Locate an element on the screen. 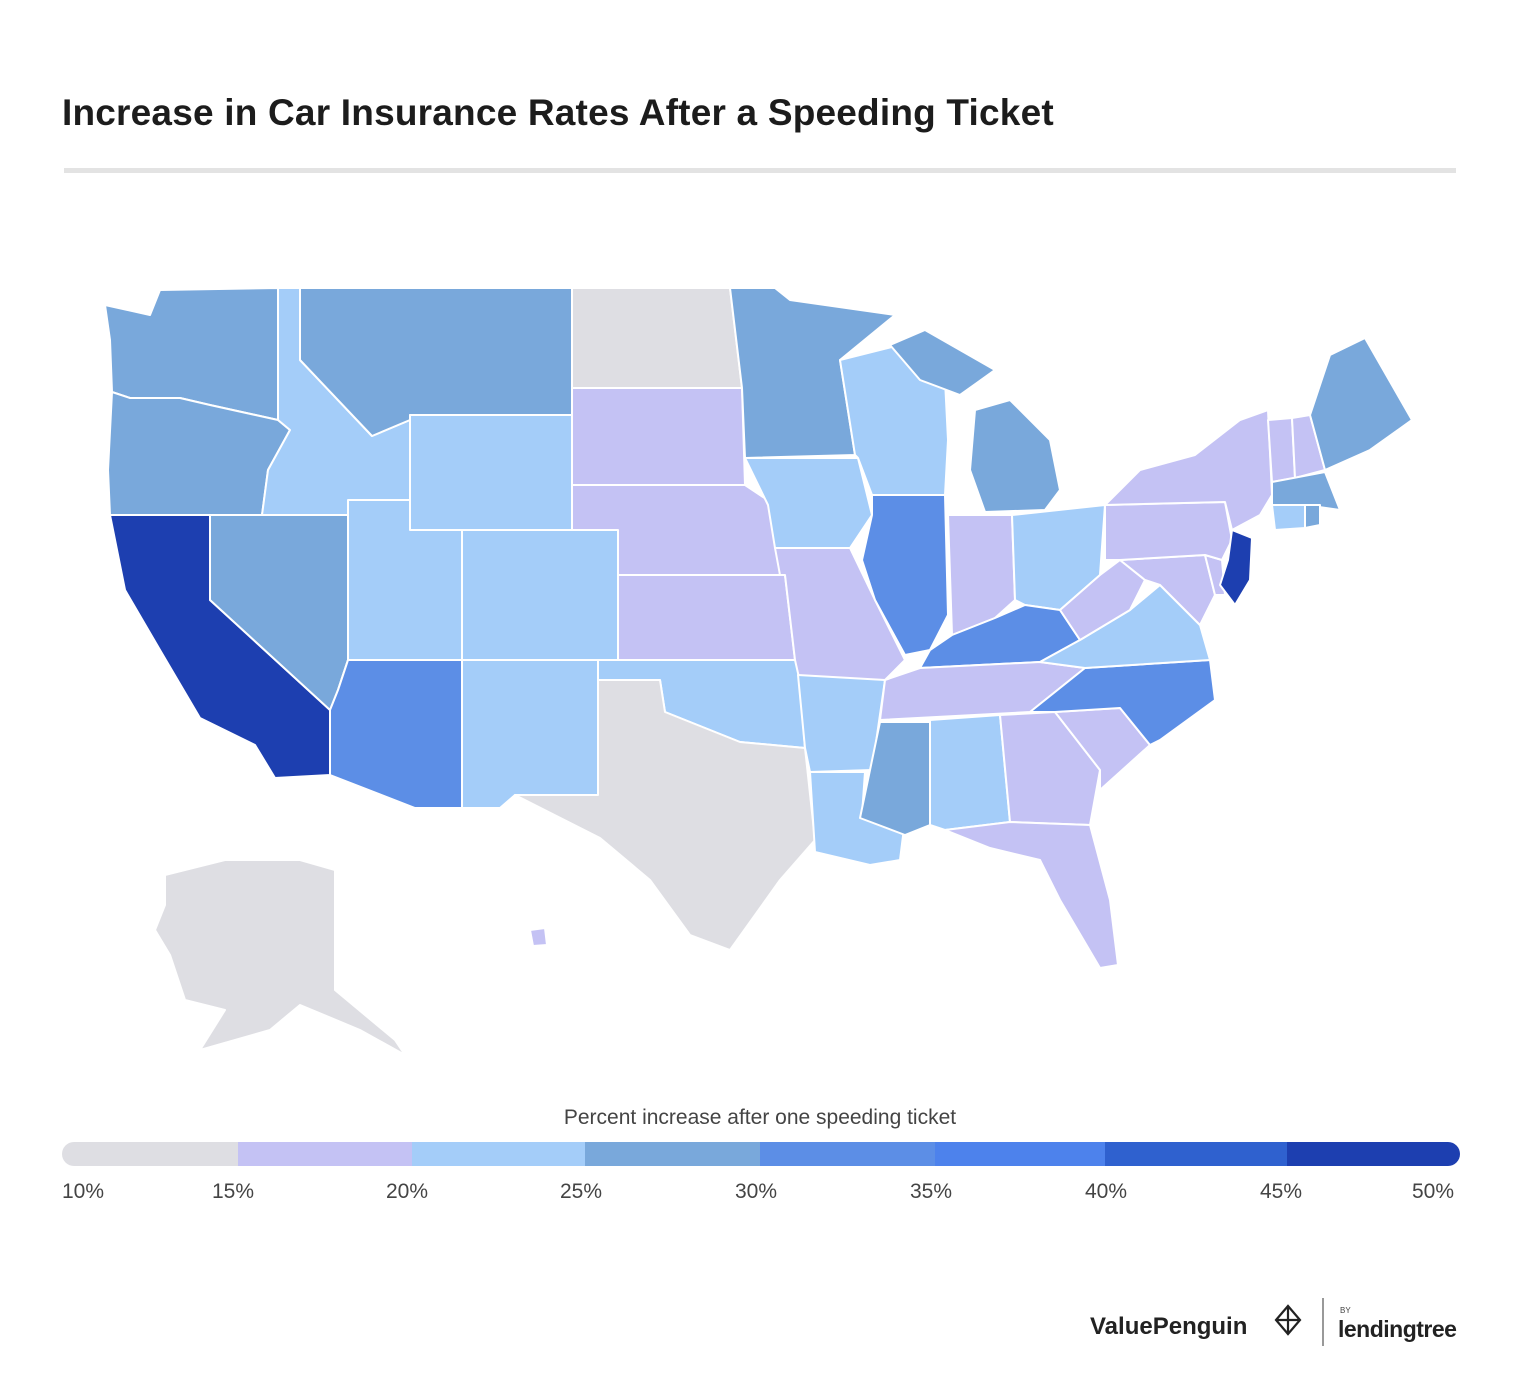 This screenshot has width=1520, height=1378. legend-tick: 25% is located at coordinates (581, 1191).